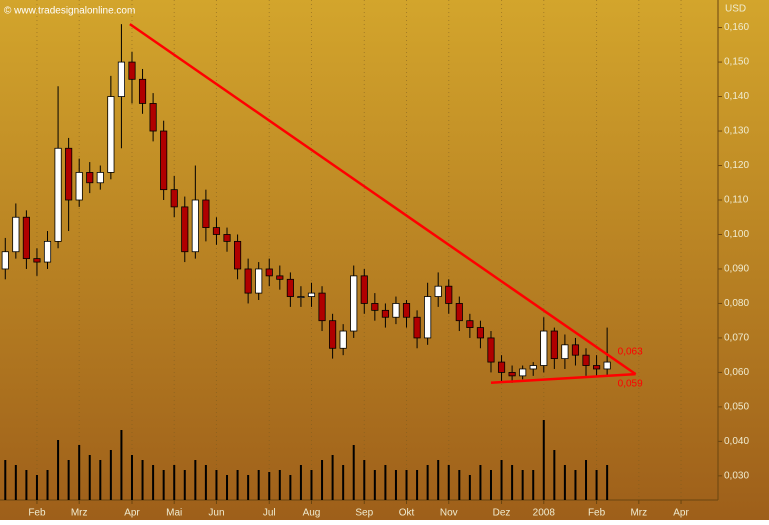  I want to click on y-tick-label: 0,040, so click(736, 441).